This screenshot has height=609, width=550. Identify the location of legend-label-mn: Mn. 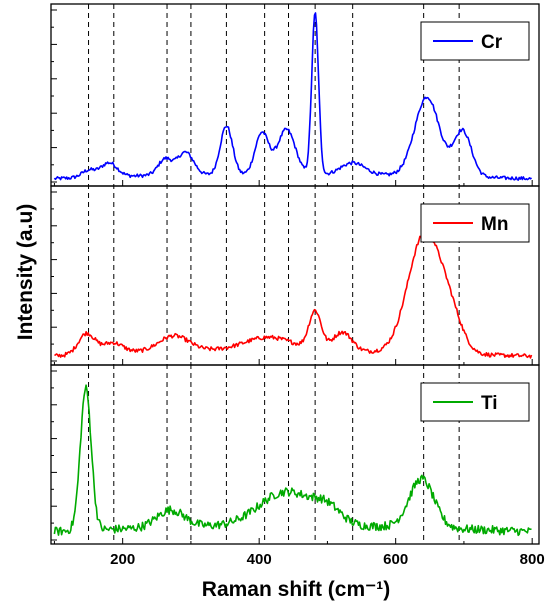
(494, 224).